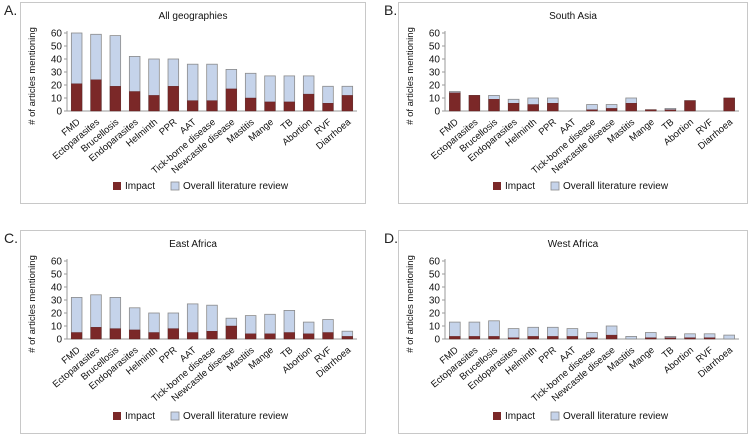 This screenshot has height=438, width=752. Describe the element at coordinates (573, 16) in the screenshot. I see `chart-title: South Asia` at that location.